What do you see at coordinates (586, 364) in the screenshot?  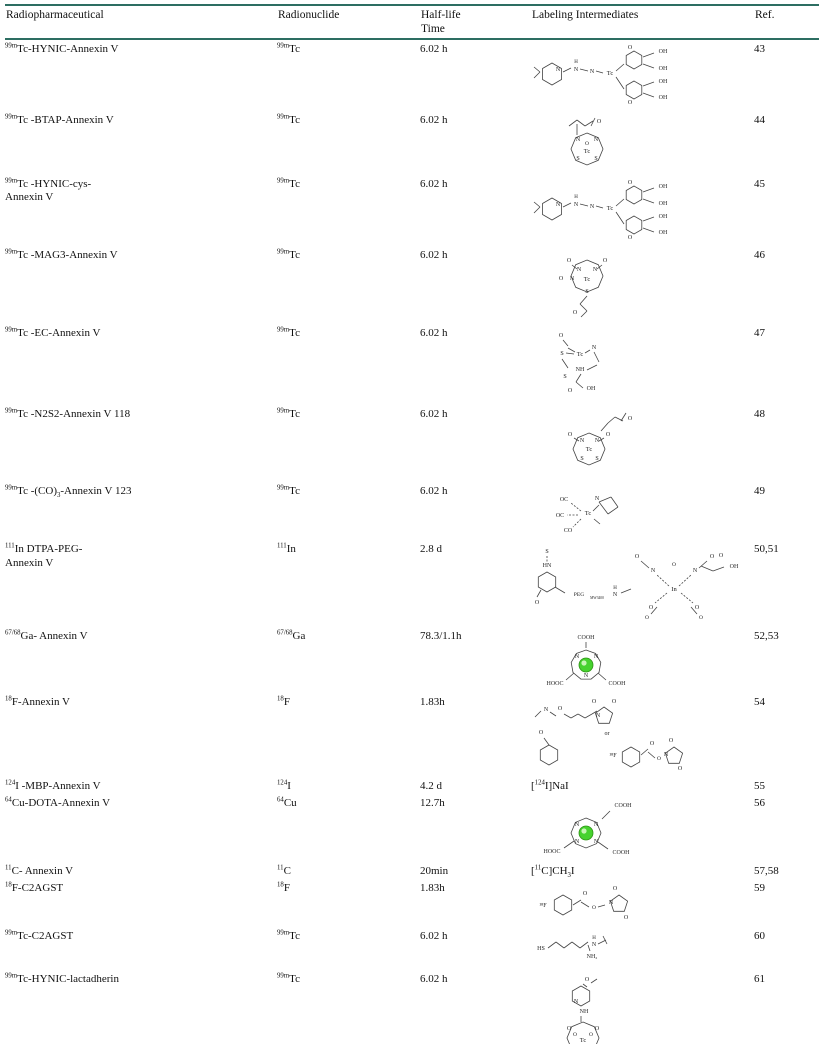 I see `structure-ec: O Tc S N S NH OH O` at bounding box center [586, 364].